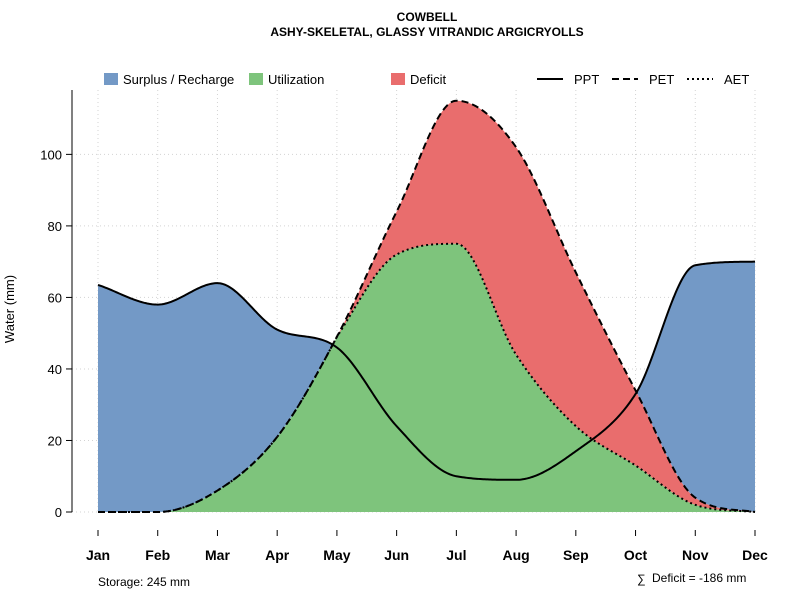 Image resolution: width=800 pixels, height=600 pixels. I want to click on y-tick-label: 60, so click(55, 297).